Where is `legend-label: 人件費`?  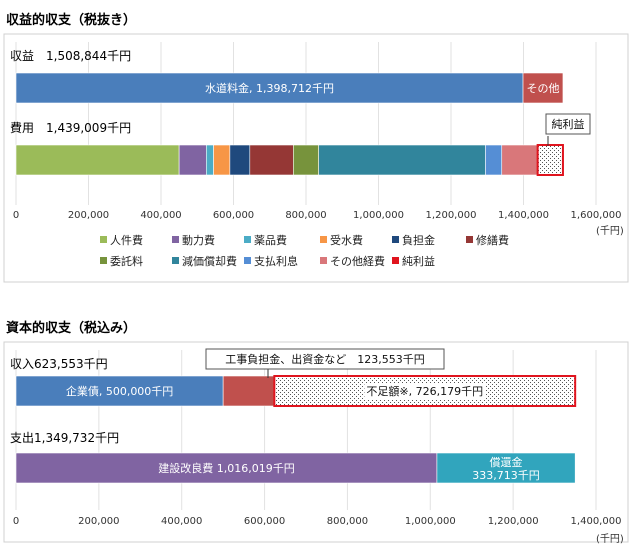 legend-label: 人件費 is located at coordinates (126, 240).